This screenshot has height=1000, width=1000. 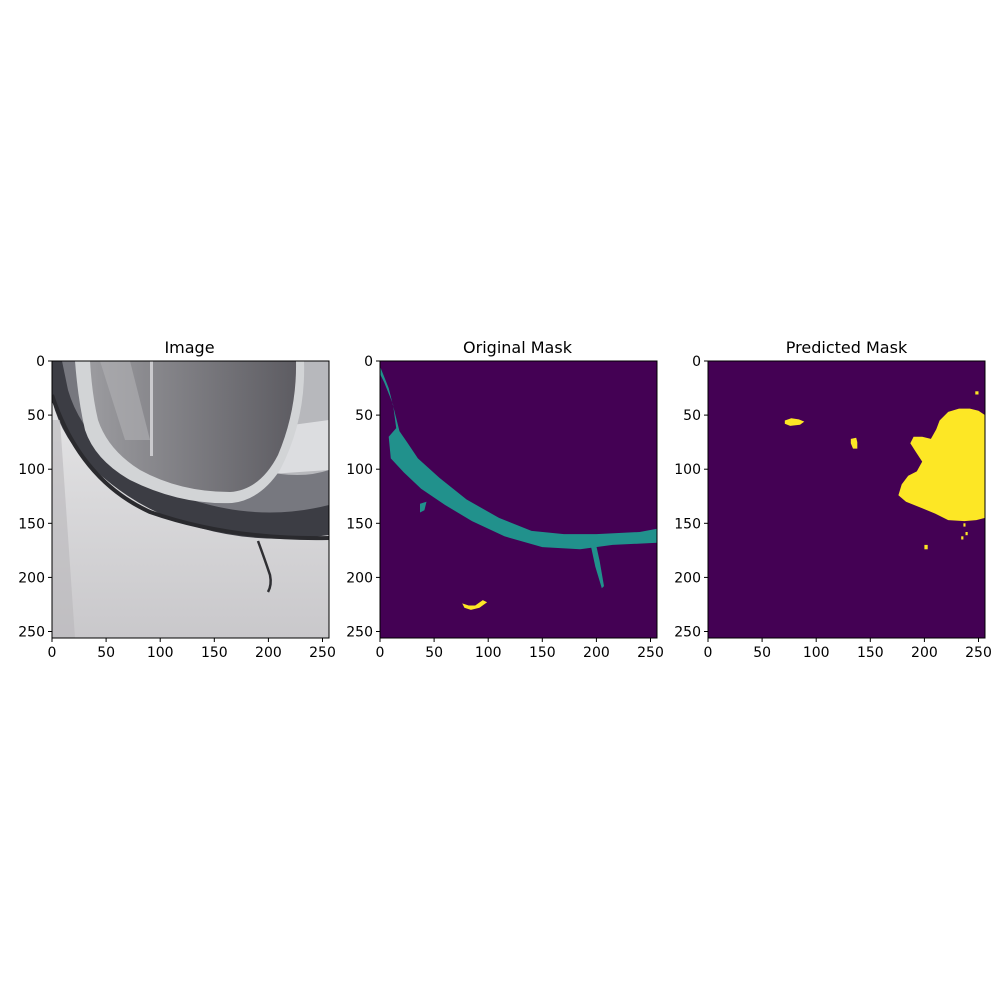 What do you see at coordinates (518, 347) in the screenshot?
I see `original-mask-panel-title: Original Mask` at bounding box center [518, 347].